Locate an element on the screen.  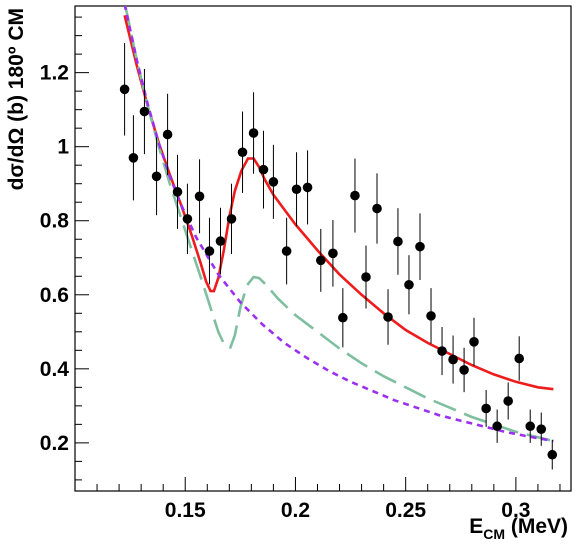
x-axis-title-sub: CM is located at coordinates (494, 534).